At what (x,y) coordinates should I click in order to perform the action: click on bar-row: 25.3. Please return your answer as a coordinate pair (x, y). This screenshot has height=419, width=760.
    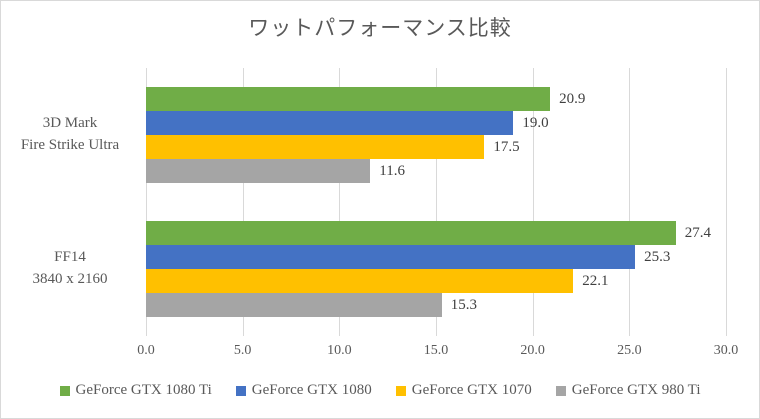
    Looking at the image, I should click on (436, 257).